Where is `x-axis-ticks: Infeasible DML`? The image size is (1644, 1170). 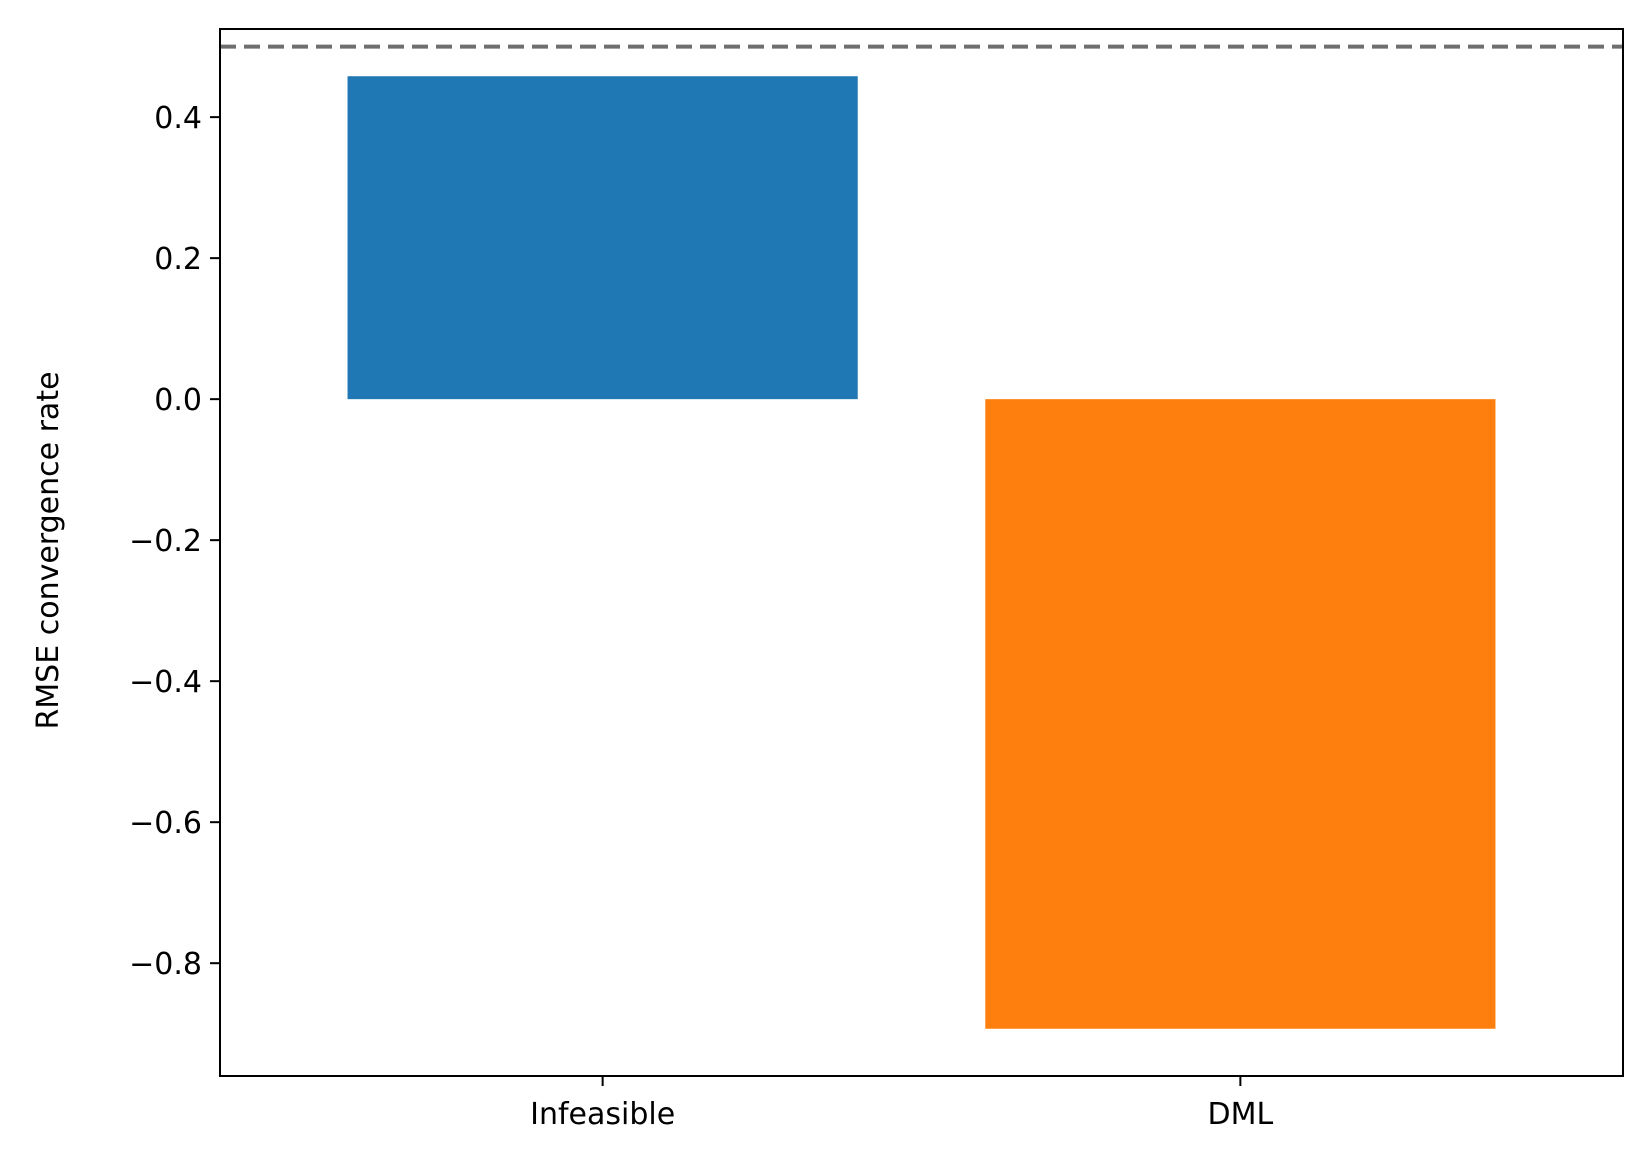 x-axis-ticks: Infeasible DML is located at coordinates (901, 1104).